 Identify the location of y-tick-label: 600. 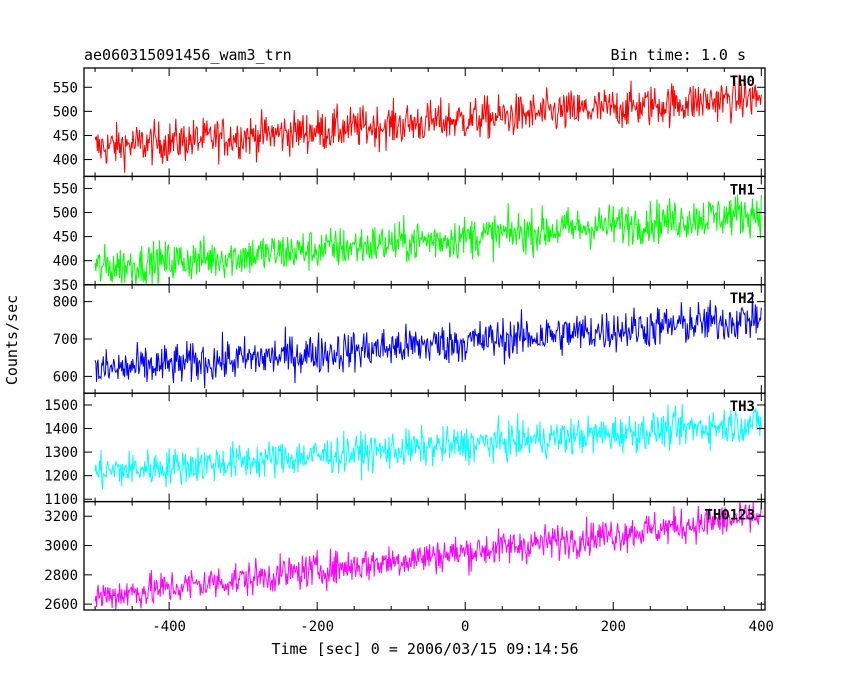
(65, 377).